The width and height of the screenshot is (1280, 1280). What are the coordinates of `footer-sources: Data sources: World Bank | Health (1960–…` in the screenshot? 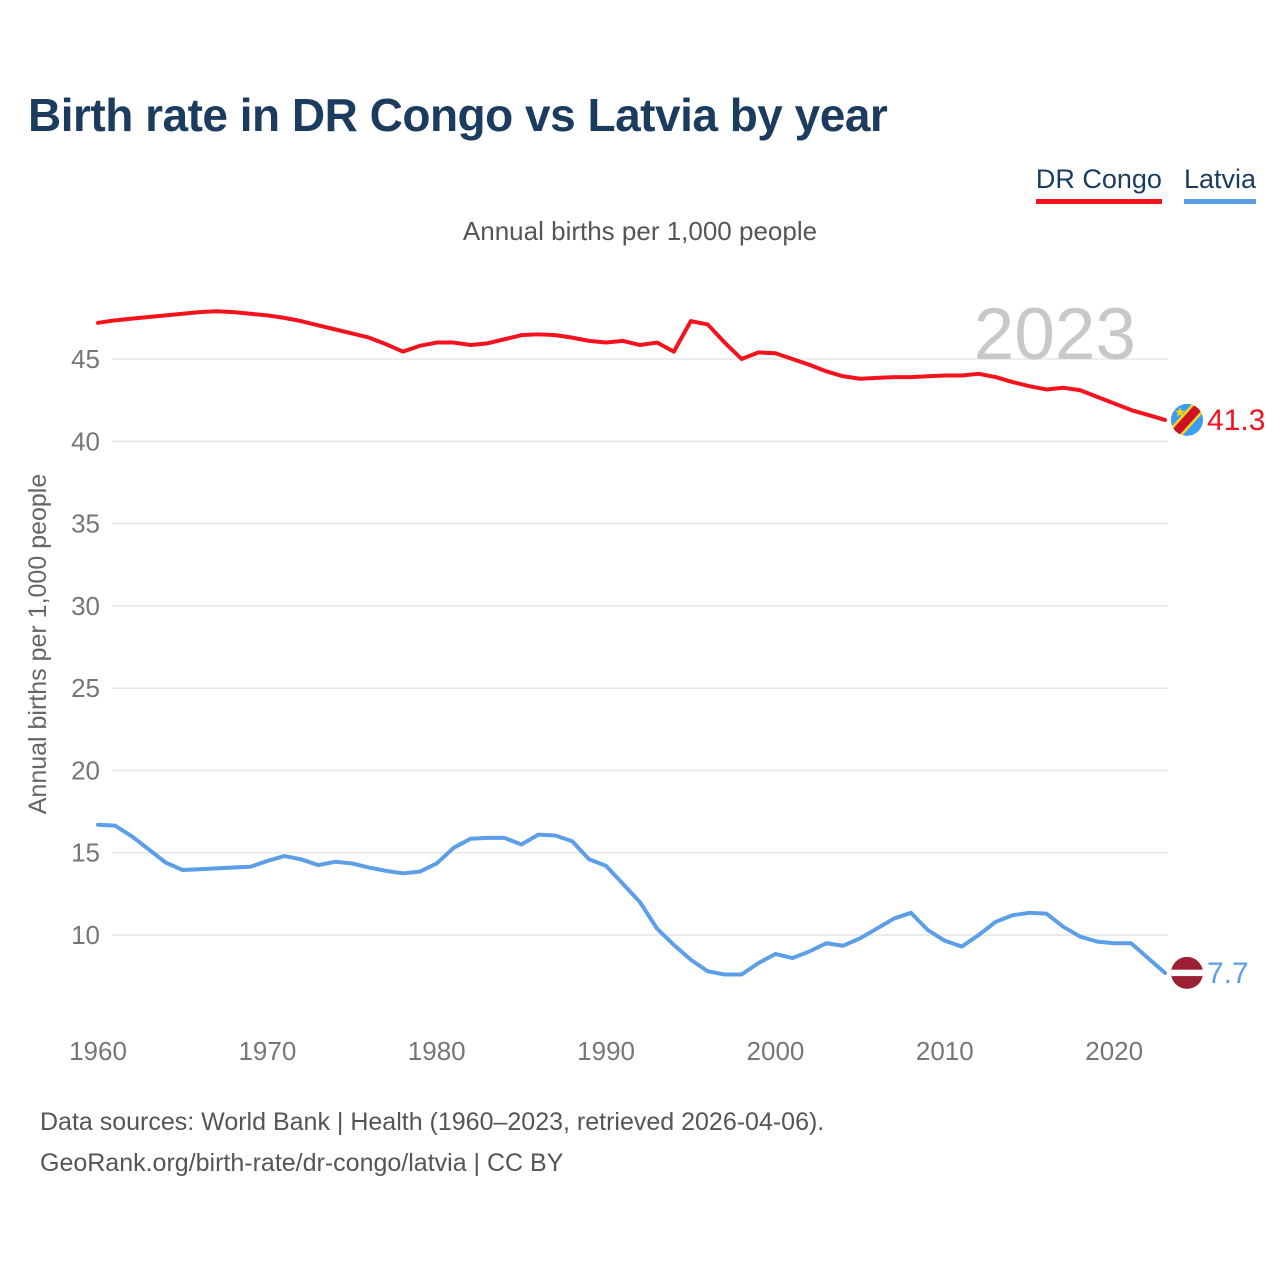 It's located at (432, 1122).